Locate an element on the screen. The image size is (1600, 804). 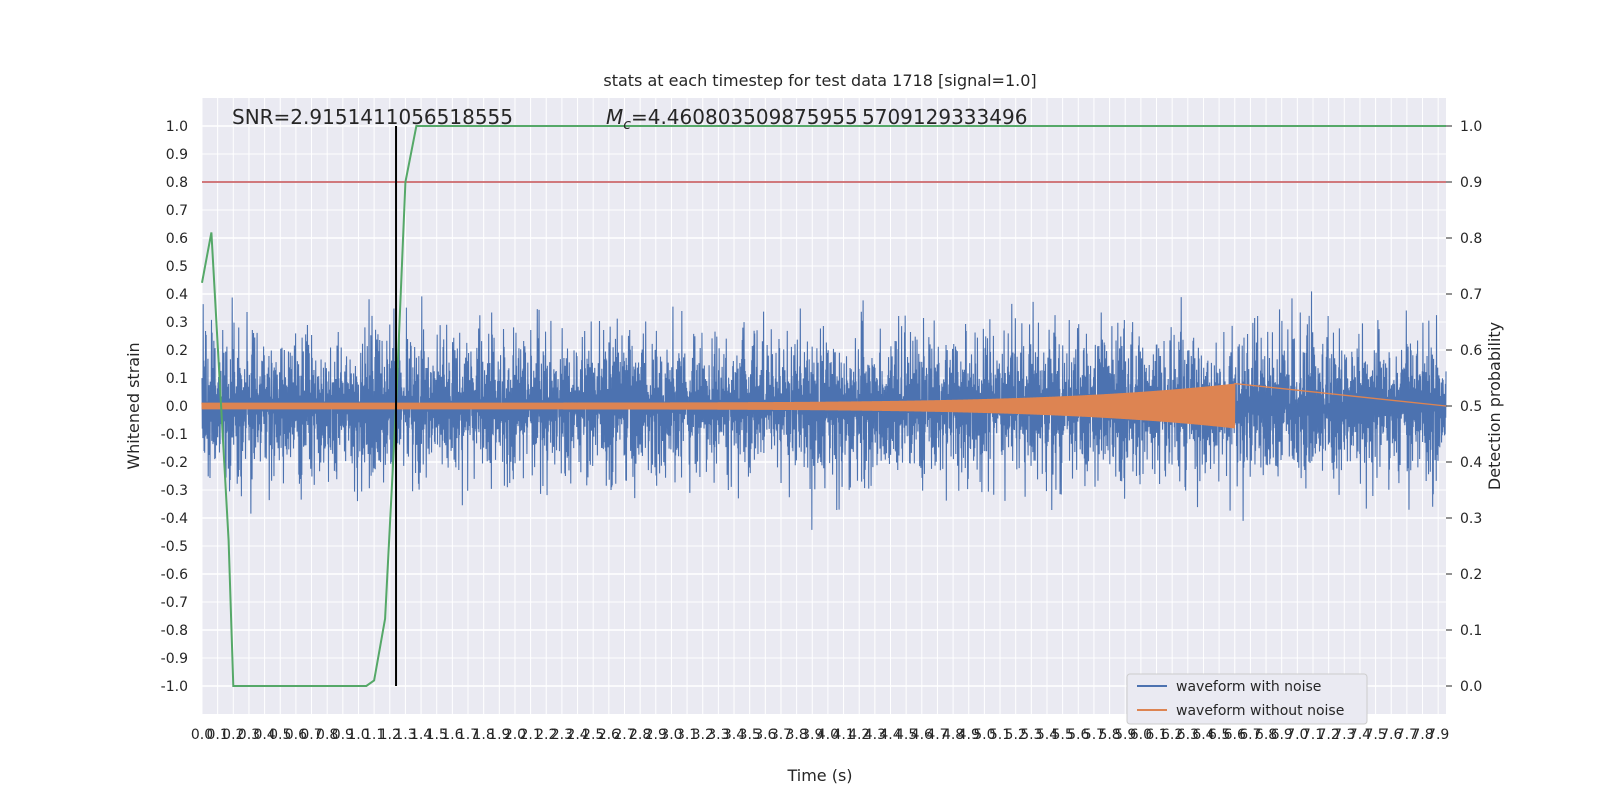
x-tick-label: 2.1 is located at coordinates (530, 735).